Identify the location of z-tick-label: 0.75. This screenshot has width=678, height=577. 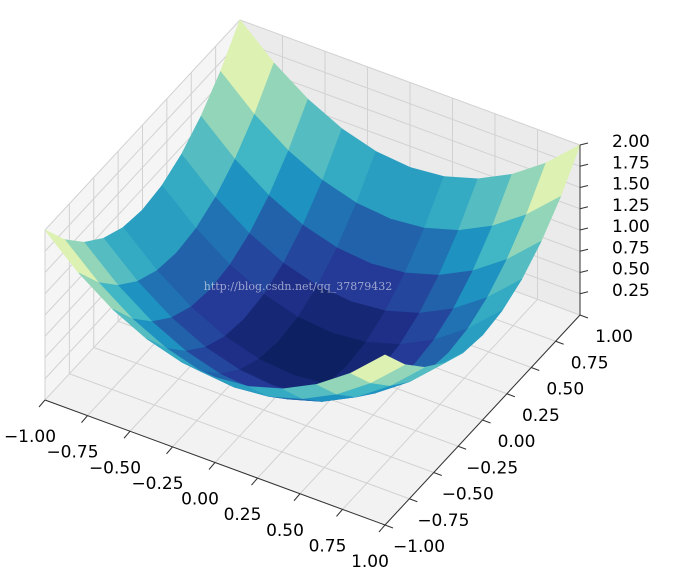
(631, 248).